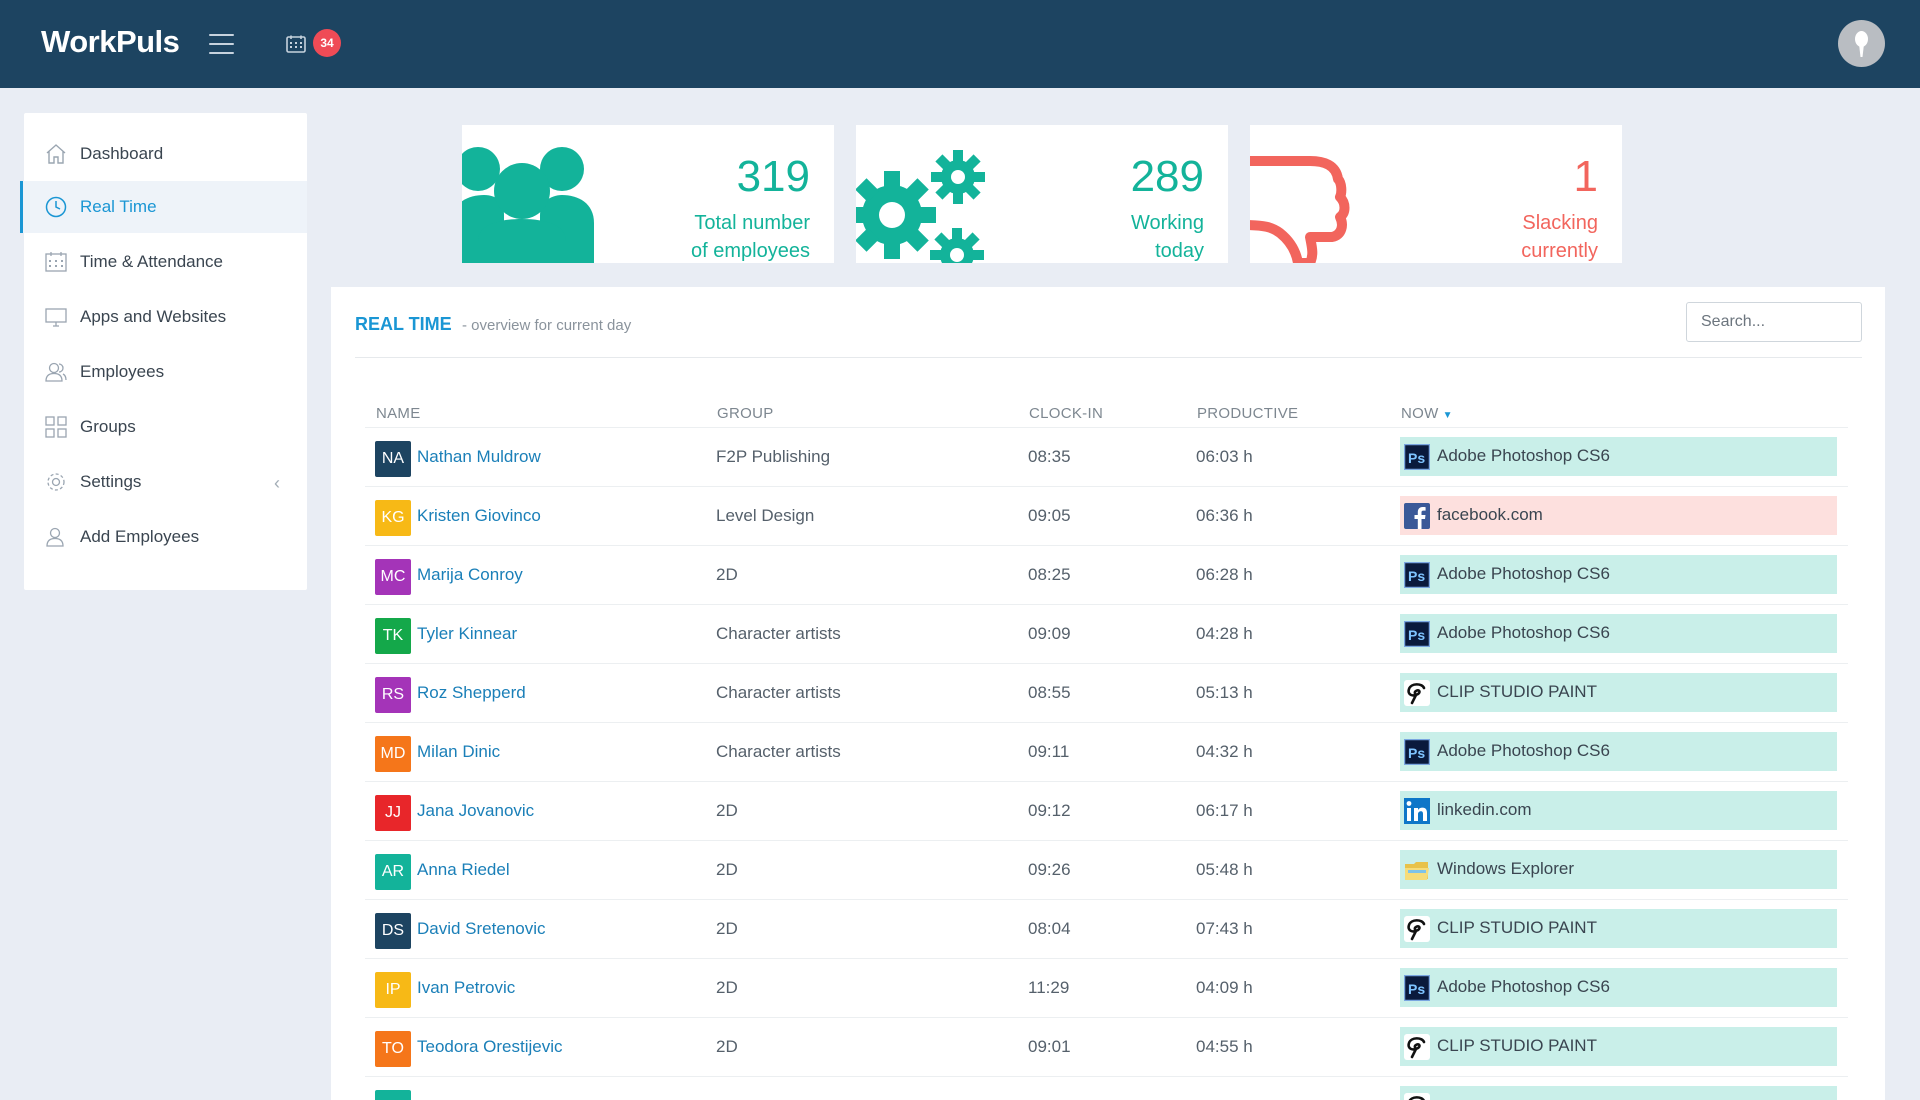 The width and height of the screenshot is (1920, 1100). What do you see at coordinates (393, 931) in the screenshot?
I see `employee-avatar: DS` at bounding box center [393, 931].